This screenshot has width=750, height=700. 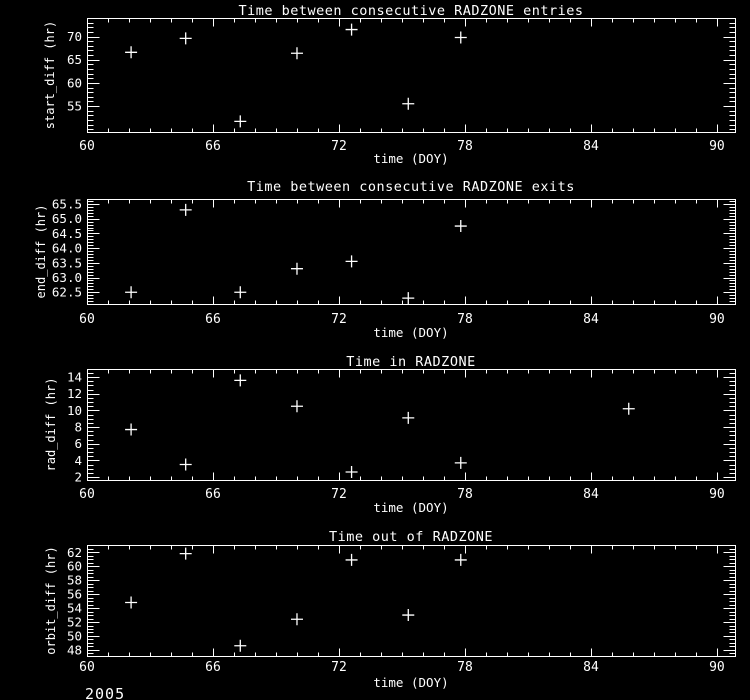 I want to click on y-axis-label: orbit_diff (hr), so click(x=51, y=600).